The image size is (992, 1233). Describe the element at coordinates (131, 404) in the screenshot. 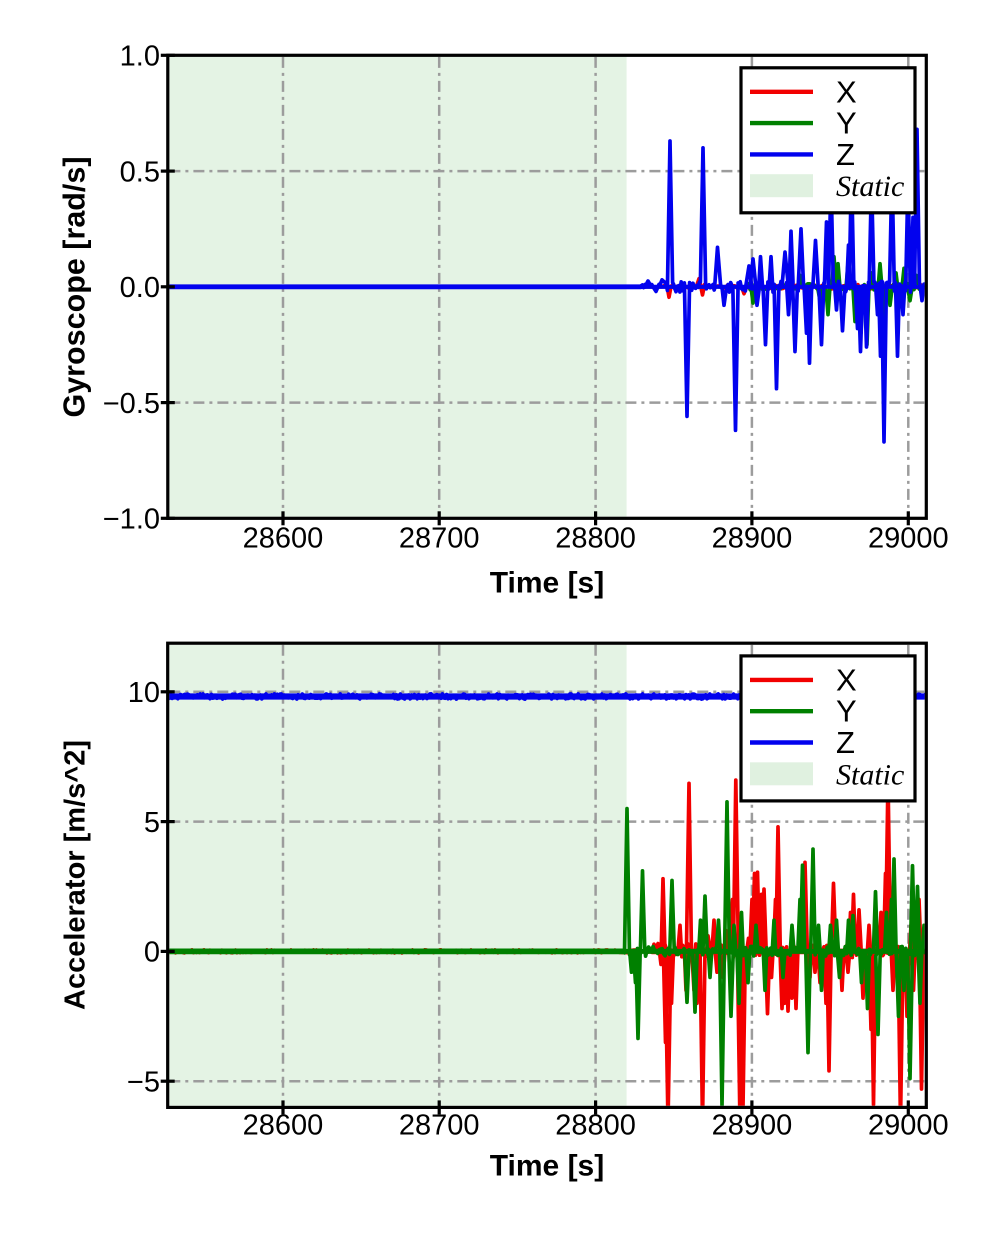

I see `svg-text: −0.5` at that location.